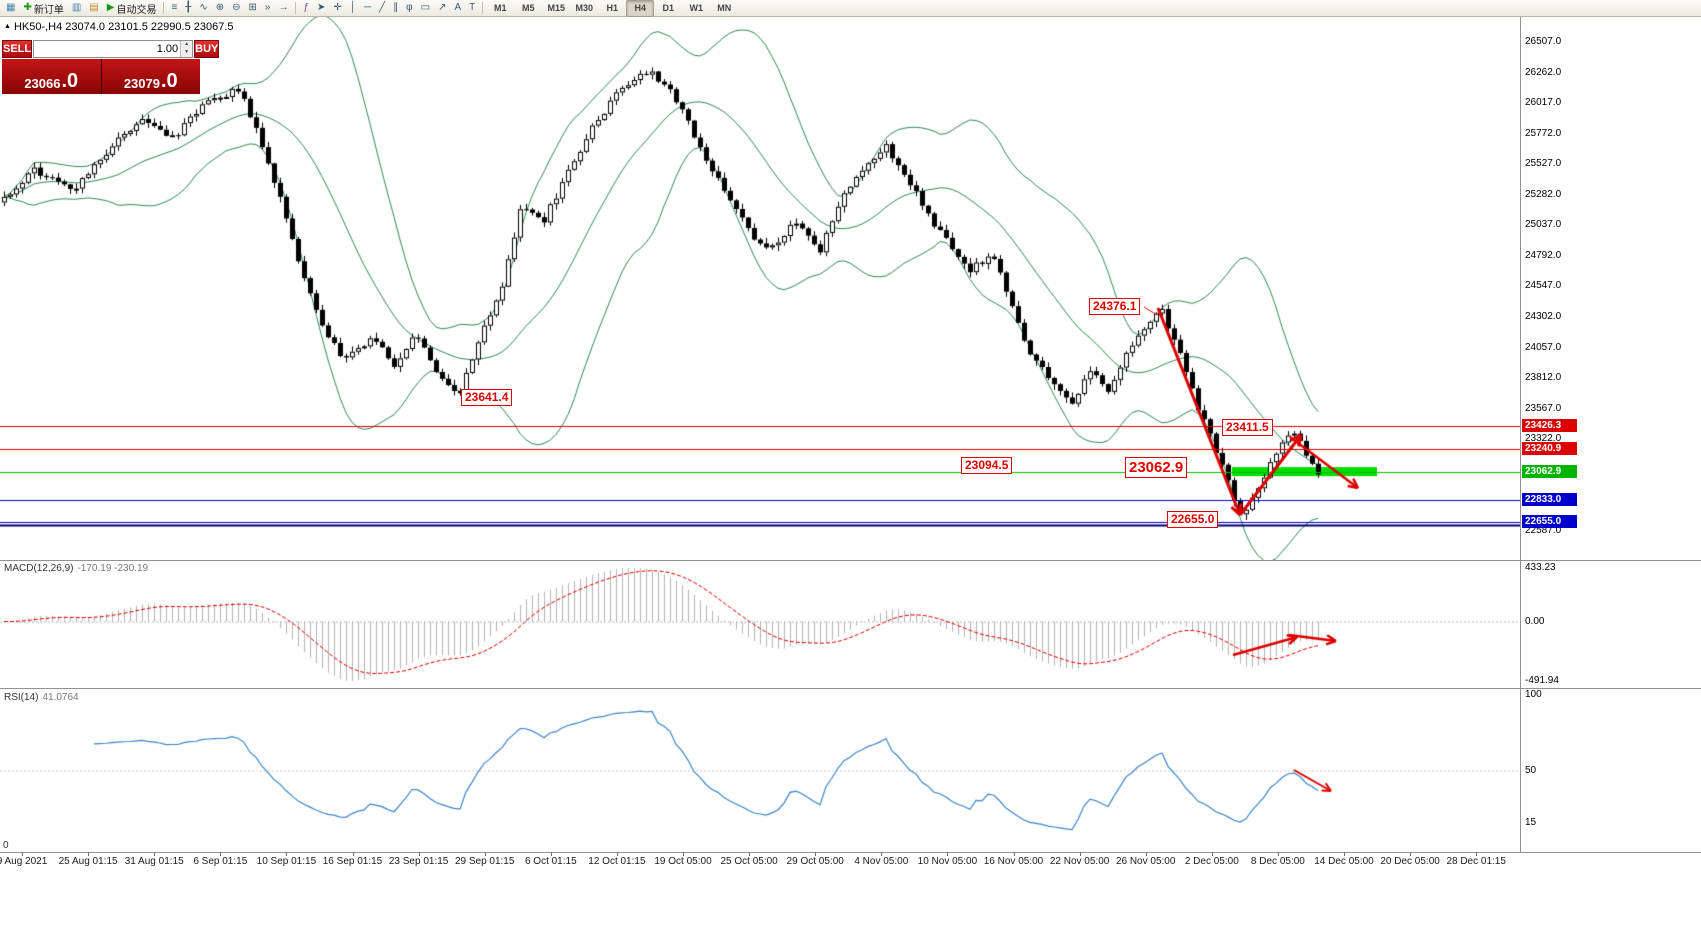 This screenshot has width=1701, height=939. Describe the element at coordinates (696, 8) in the screenshot. I see `timeframe-w1-button: W1` at that location.